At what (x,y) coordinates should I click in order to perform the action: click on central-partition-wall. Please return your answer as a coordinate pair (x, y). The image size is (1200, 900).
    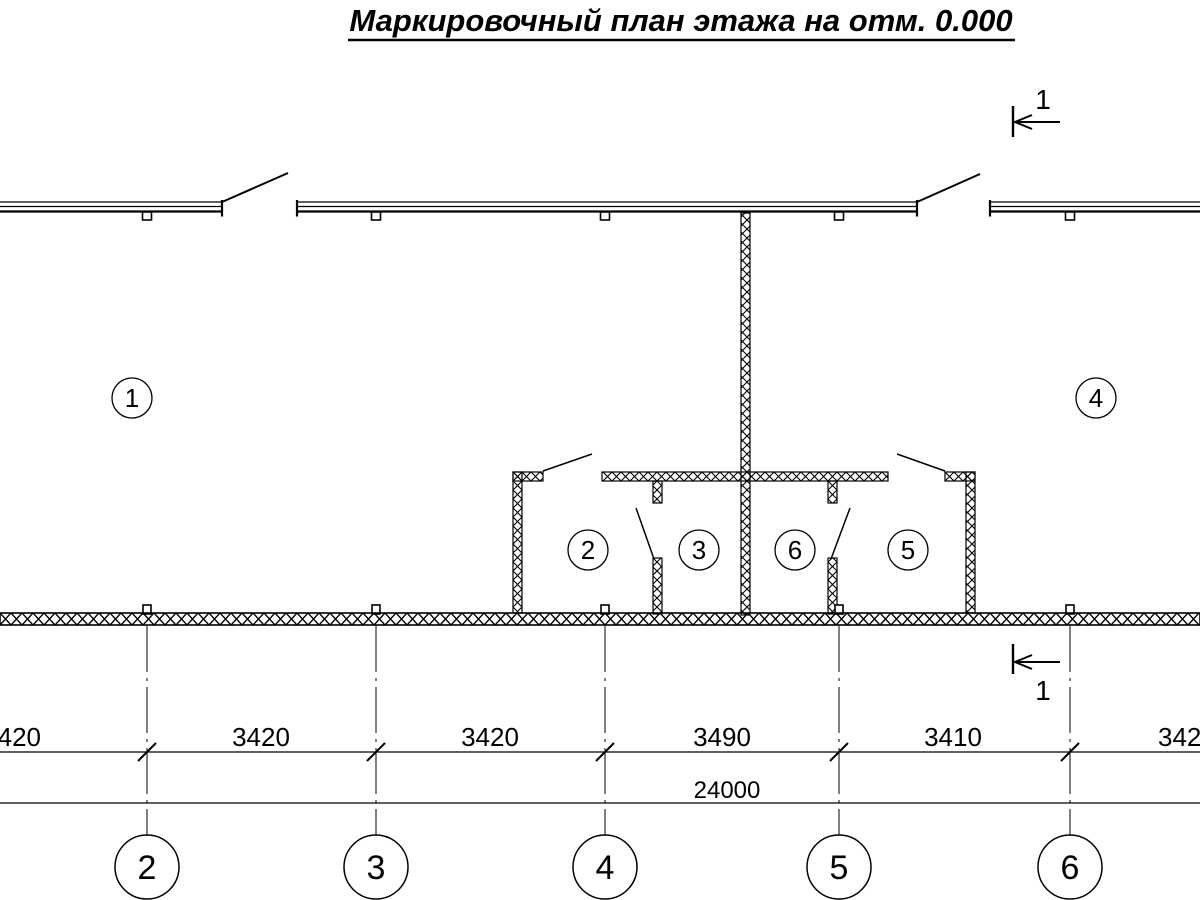
    Looking at the image, I should click on (745, 414).